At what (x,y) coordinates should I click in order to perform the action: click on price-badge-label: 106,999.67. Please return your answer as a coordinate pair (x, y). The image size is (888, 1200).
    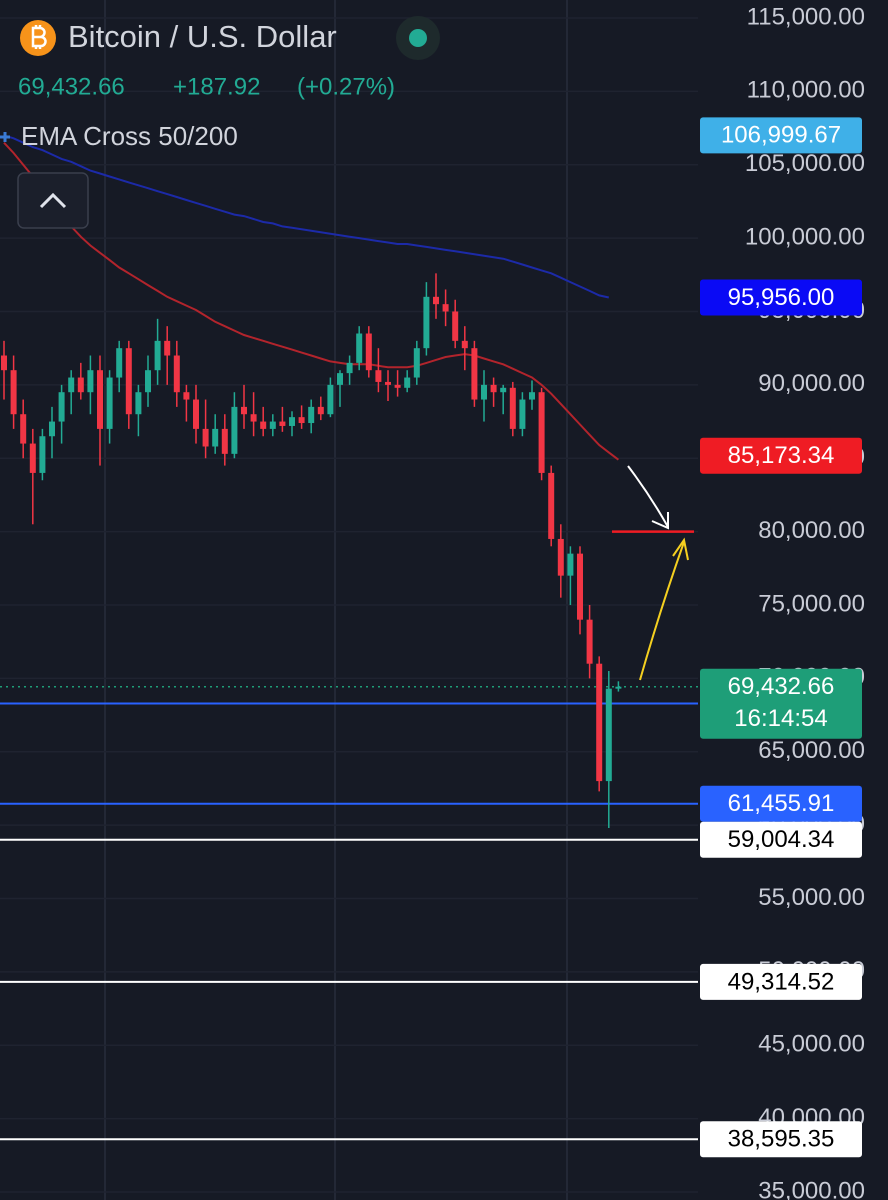
    Looking at the image, I should click on (781, 135).